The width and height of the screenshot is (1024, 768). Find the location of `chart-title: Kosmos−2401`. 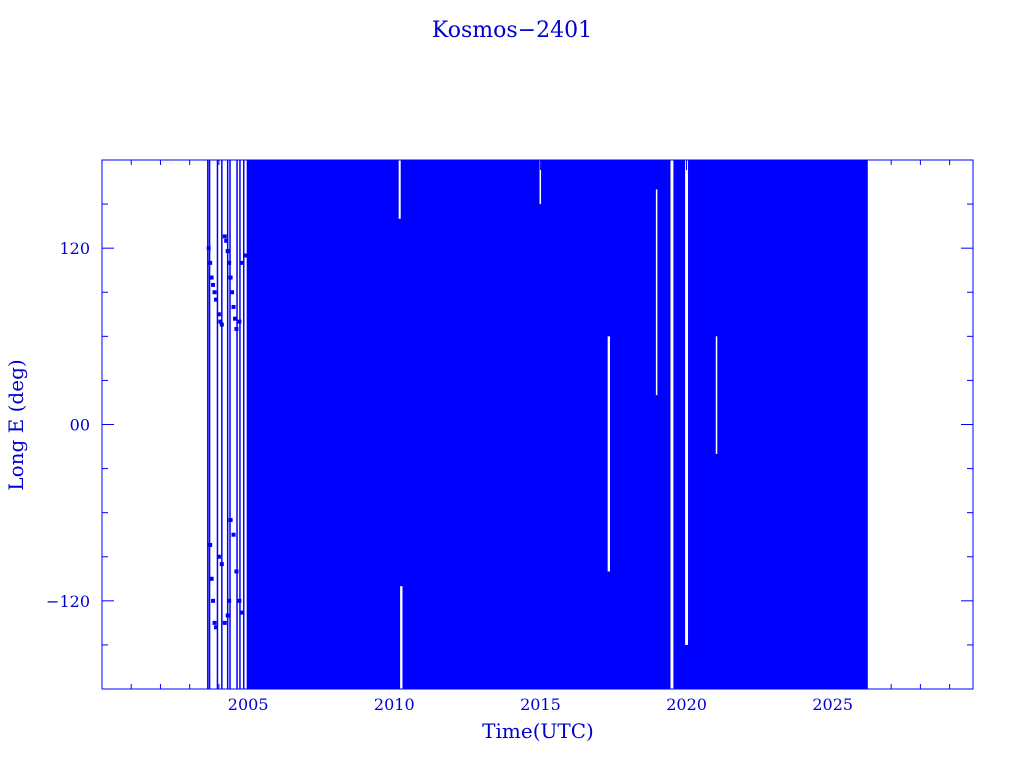

chart-title: Kosmos−2401 is located at coordinates (512, 30).